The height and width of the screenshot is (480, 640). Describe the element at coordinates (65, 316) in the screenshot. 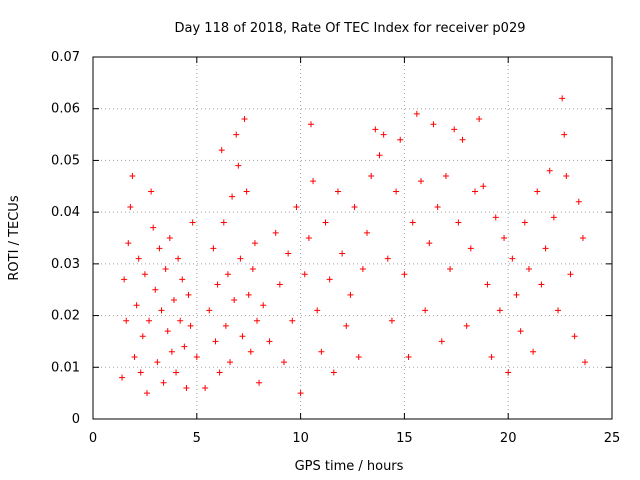

I see `y-tick-label: 0.02` at that location.